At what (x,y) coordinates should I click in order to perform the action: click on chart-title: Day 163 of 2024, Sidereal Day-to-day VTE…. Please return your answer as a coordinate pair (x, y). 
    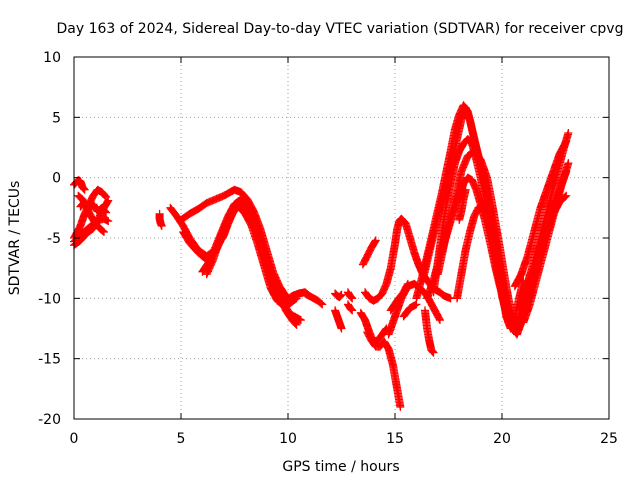
    Looking at the image, I should click on (340, 29).